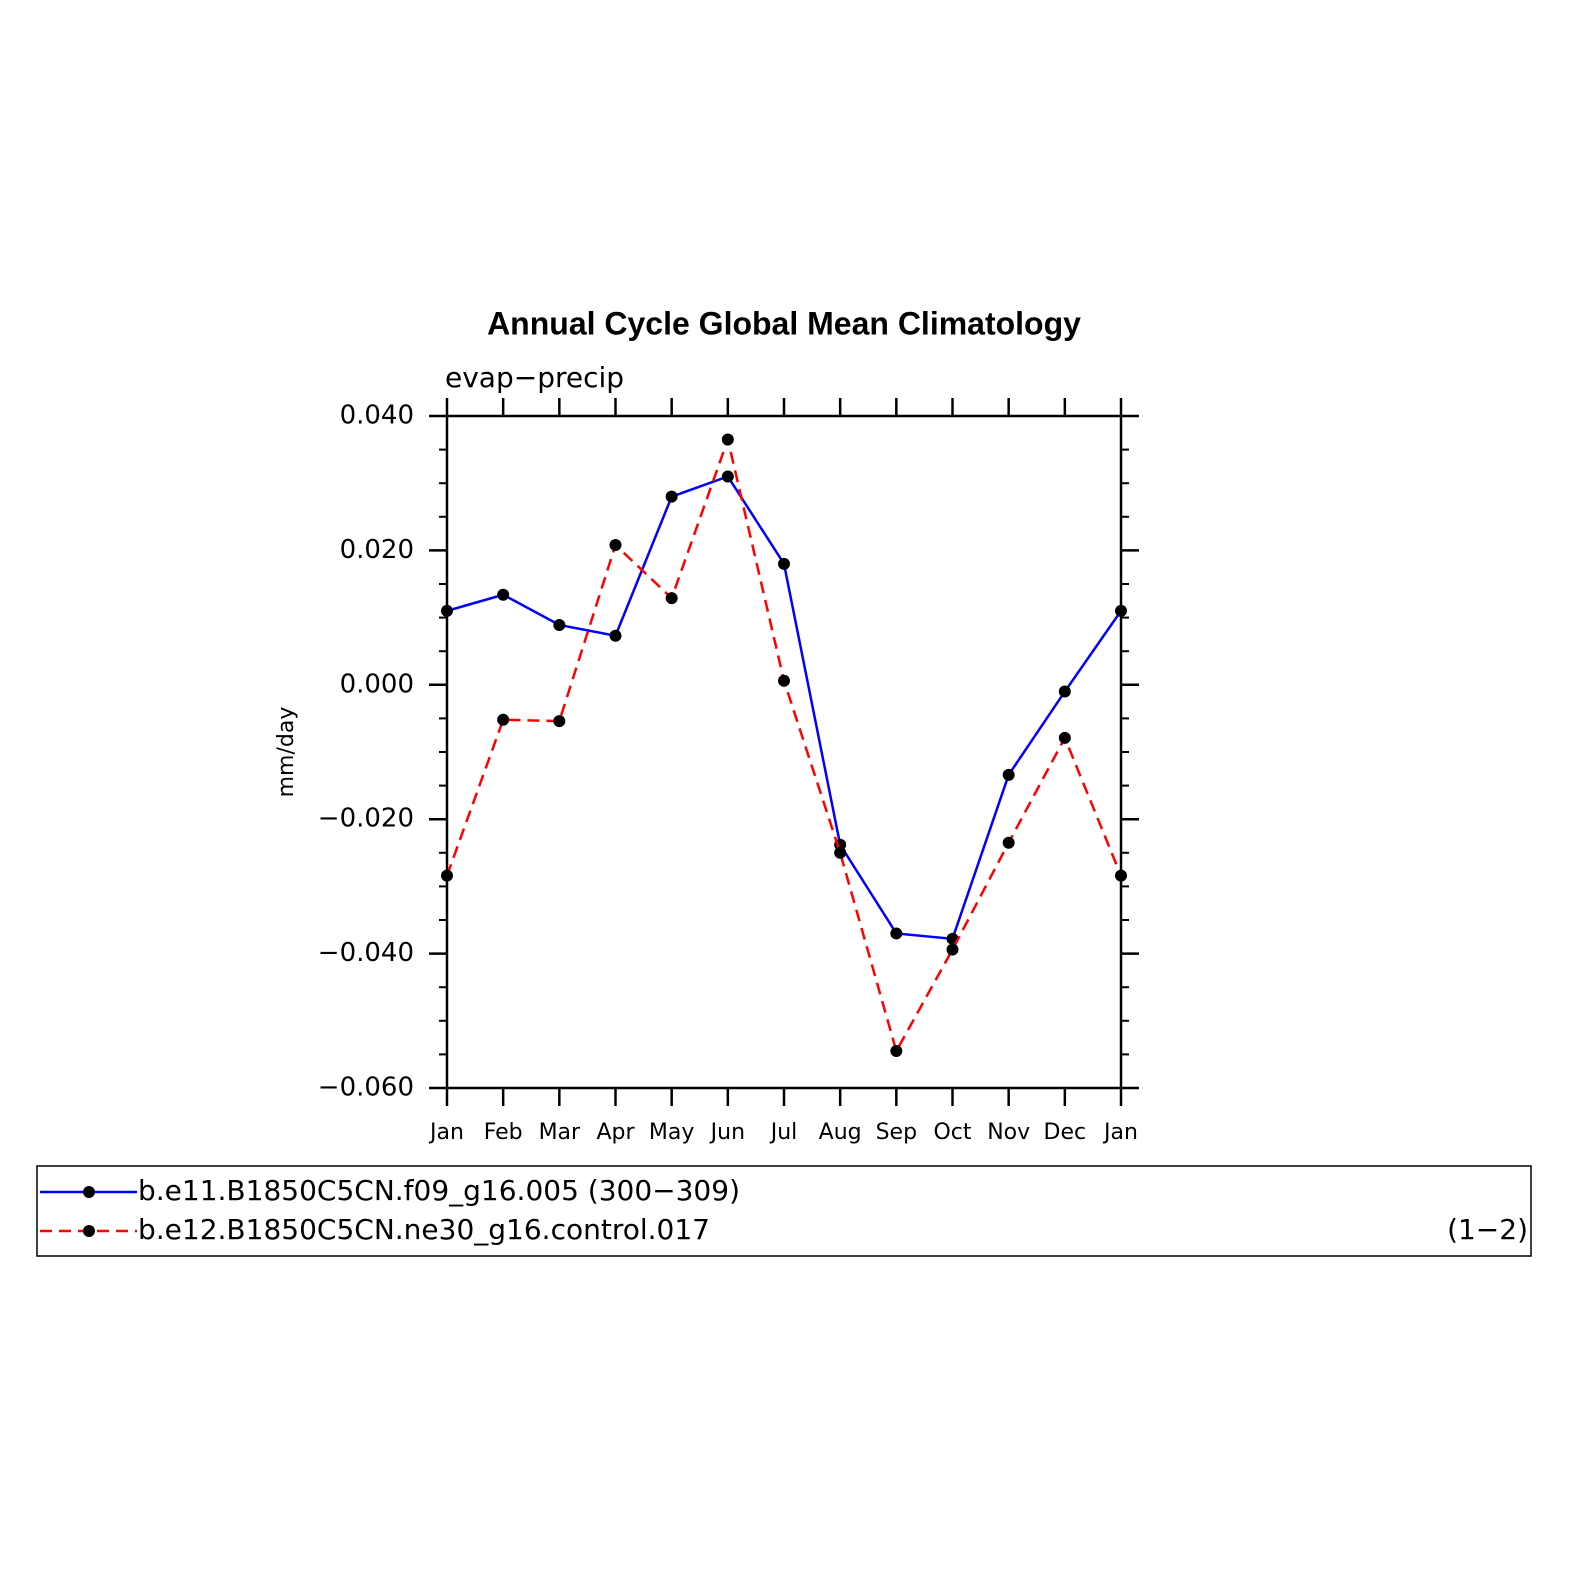  Describe the element at coordinates (503, 1132) in the screenshot. I see `x-tick-label: Feb` at that location.